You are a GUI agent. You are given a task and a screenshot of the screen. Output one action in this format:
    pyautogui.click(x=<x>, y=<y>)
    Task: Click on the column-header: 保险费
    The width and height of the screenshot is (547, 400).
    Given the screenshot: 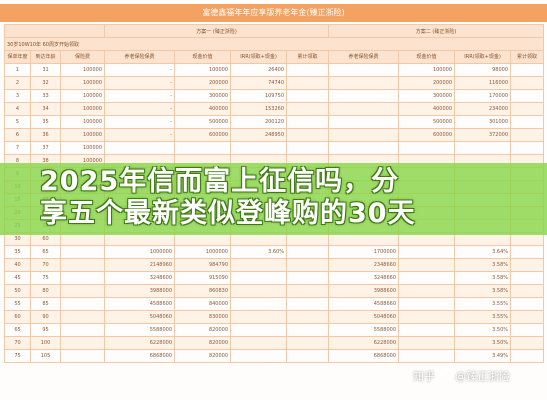 What is the action you would take?
    pyautogui.click(x=82, y=57)
    